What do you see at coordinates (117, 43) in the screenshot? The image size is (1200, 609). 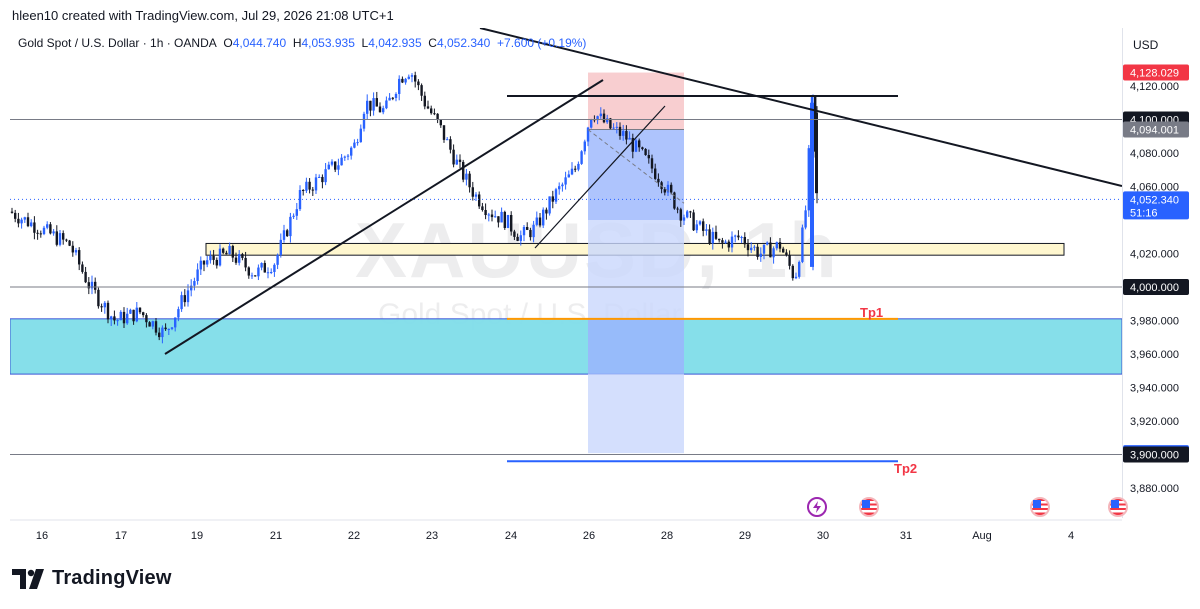 I see `symbol-name: Gold Spot / U.S. Dollar · 1h · OANDA` at bounding box center [117, 43].